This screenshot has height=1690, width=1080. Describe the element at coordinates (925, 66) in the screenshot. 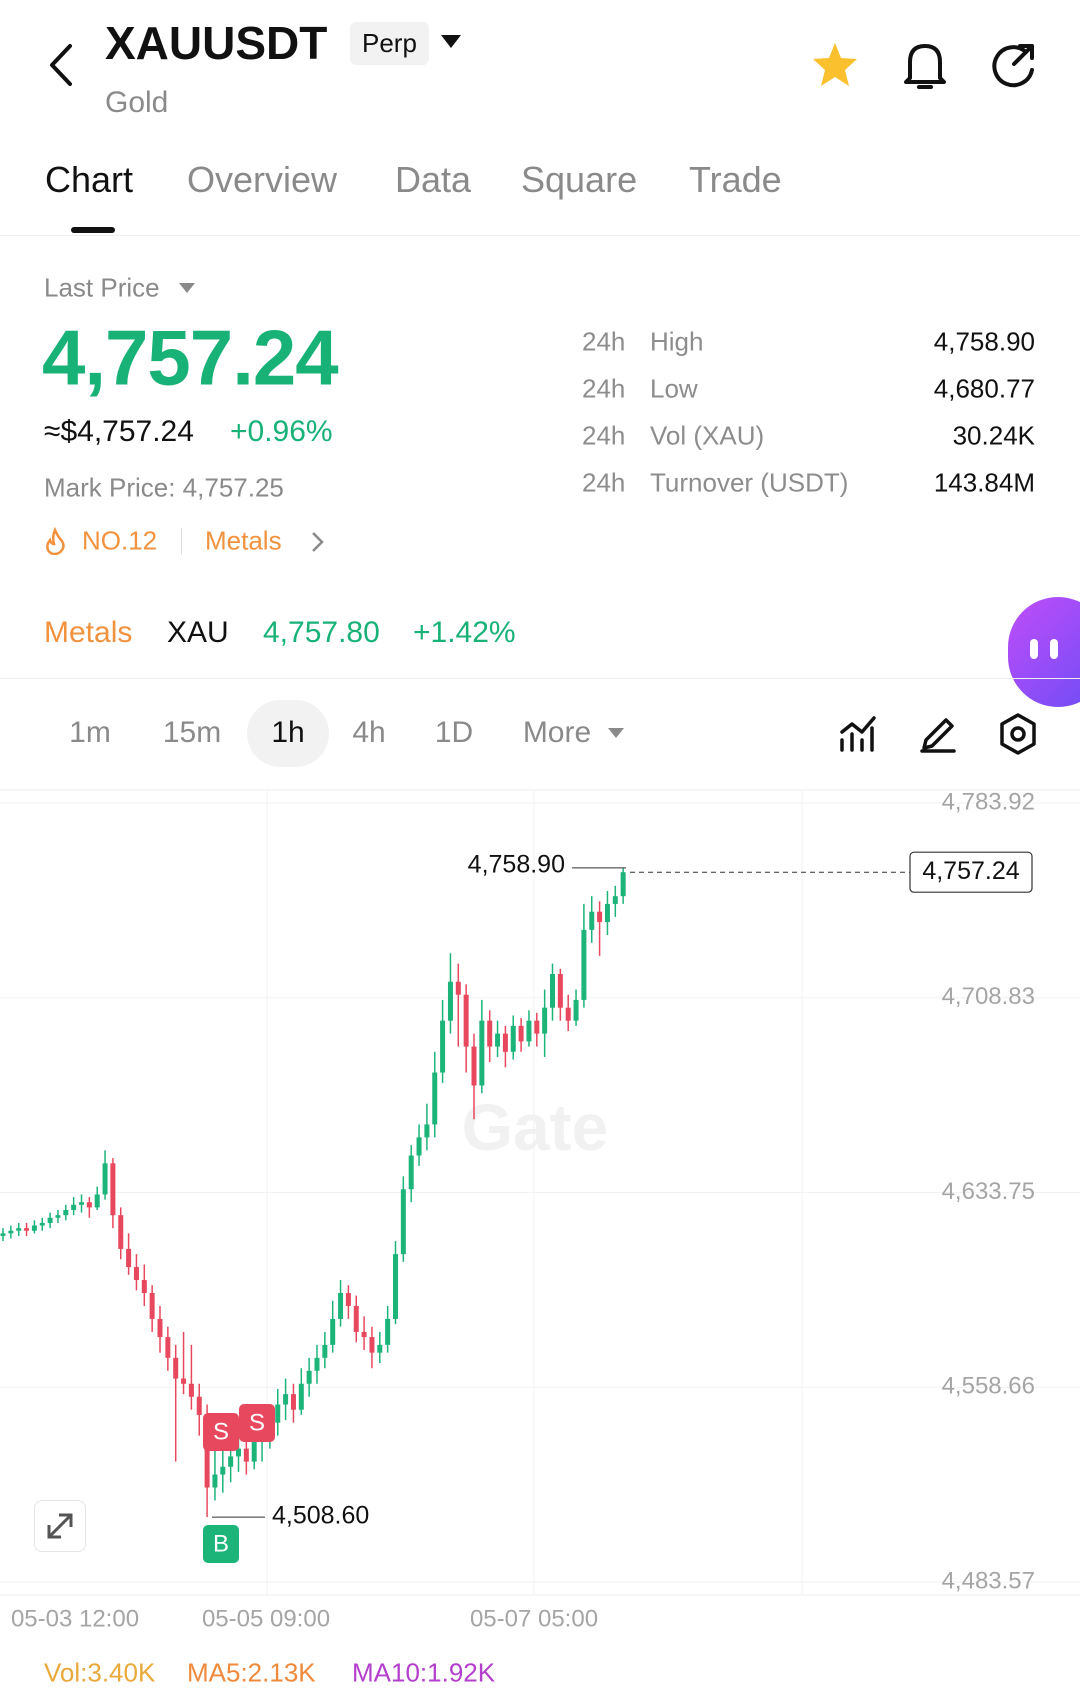

I see `alert-icon` at that location.